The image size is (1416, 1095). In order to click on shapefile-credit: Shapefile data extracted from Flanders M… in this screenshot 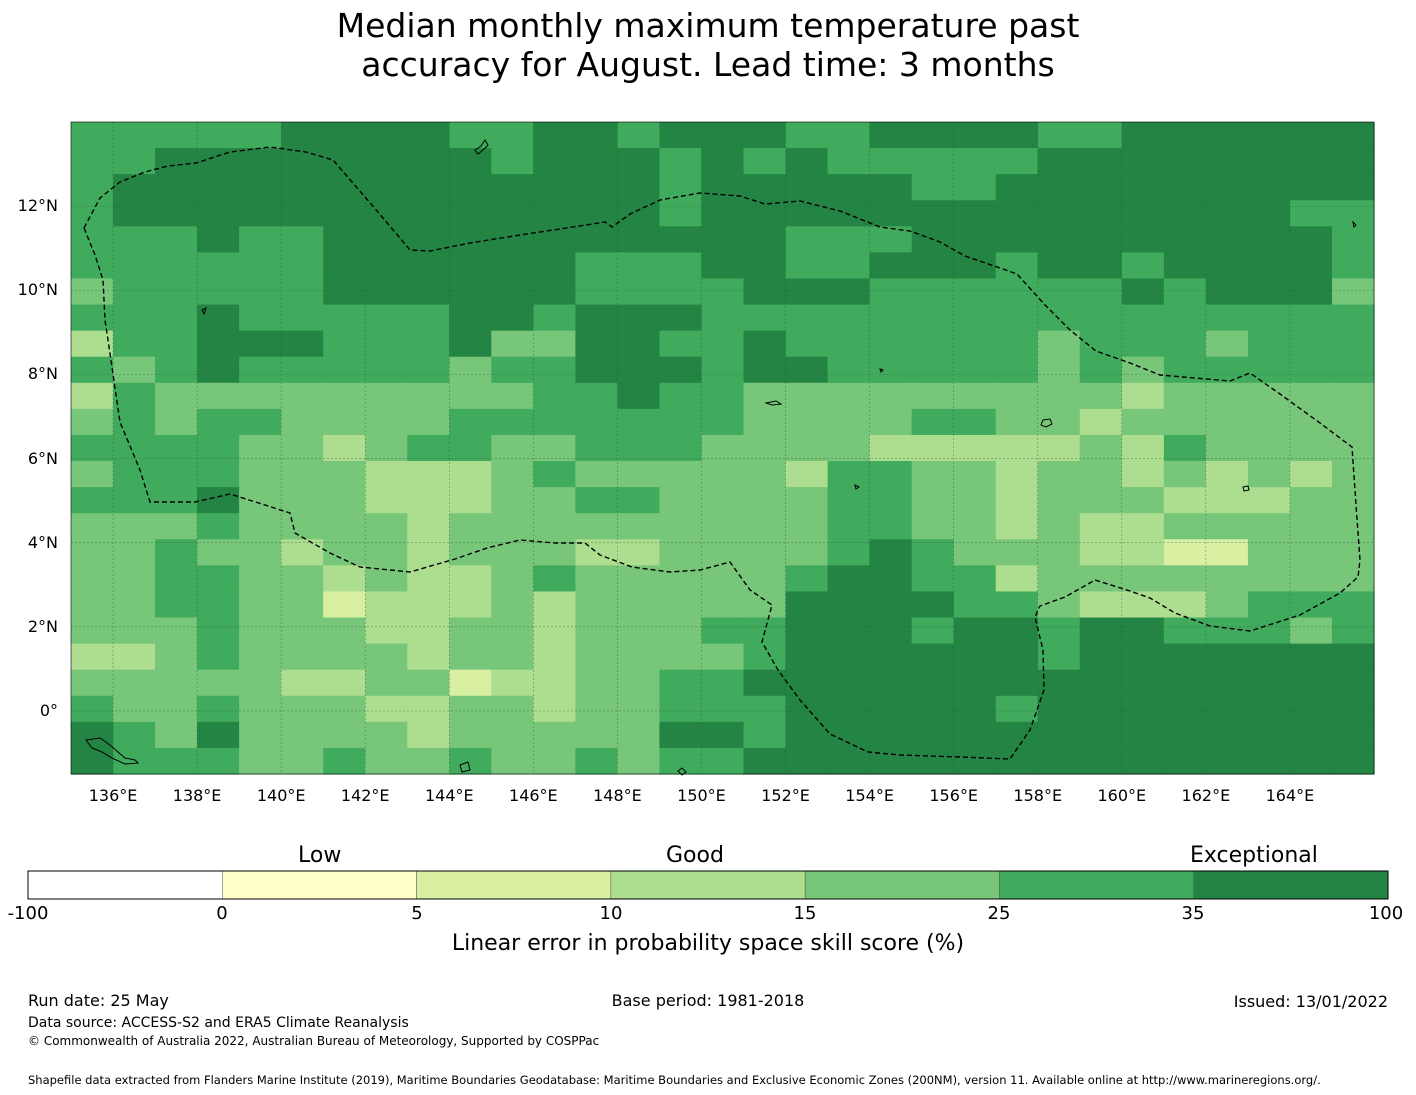, I will do `click(674, 1080)`.